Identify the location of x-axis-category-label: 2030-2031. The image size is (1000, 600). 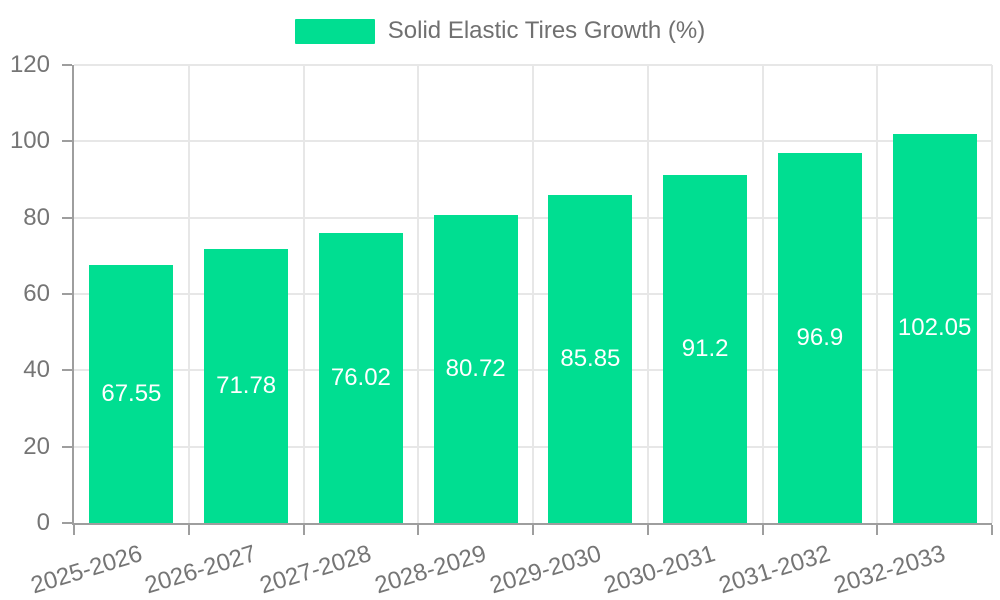
(660, 570).